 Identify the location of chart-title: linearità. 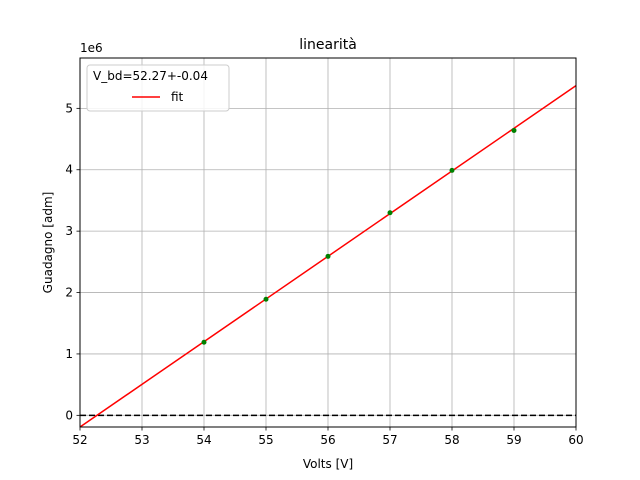
(328, 45).